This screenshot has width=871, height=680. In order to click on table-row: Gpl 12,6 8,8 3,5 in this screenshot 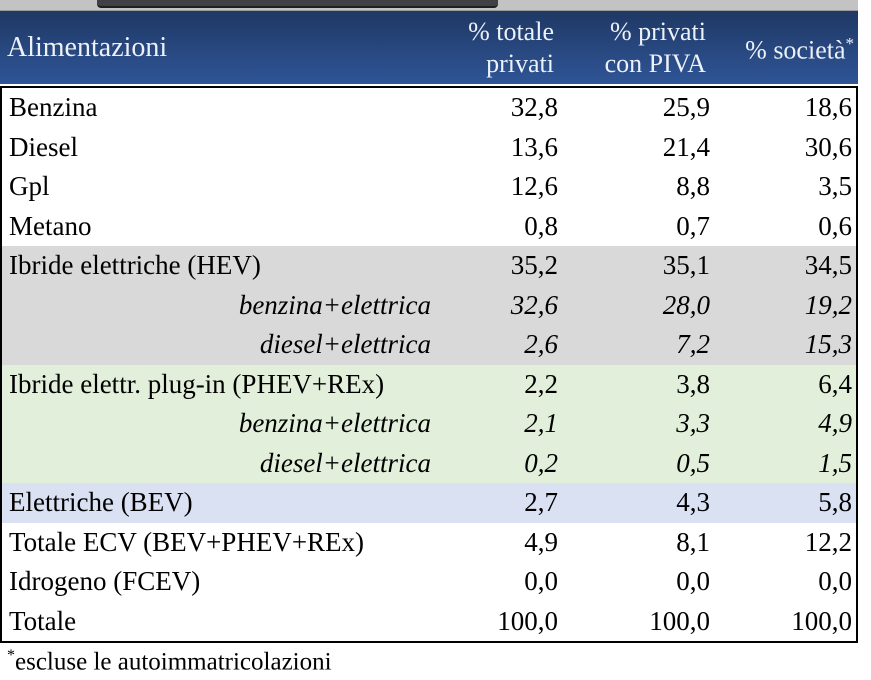, I will do `click(429, 187)`.